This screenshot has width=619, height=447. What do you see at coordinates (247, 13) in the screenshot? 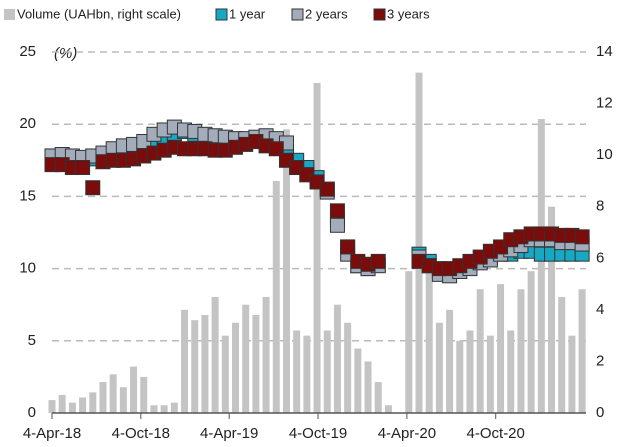
I see `legend-label: 1 year` at bounding box center [247, 13].